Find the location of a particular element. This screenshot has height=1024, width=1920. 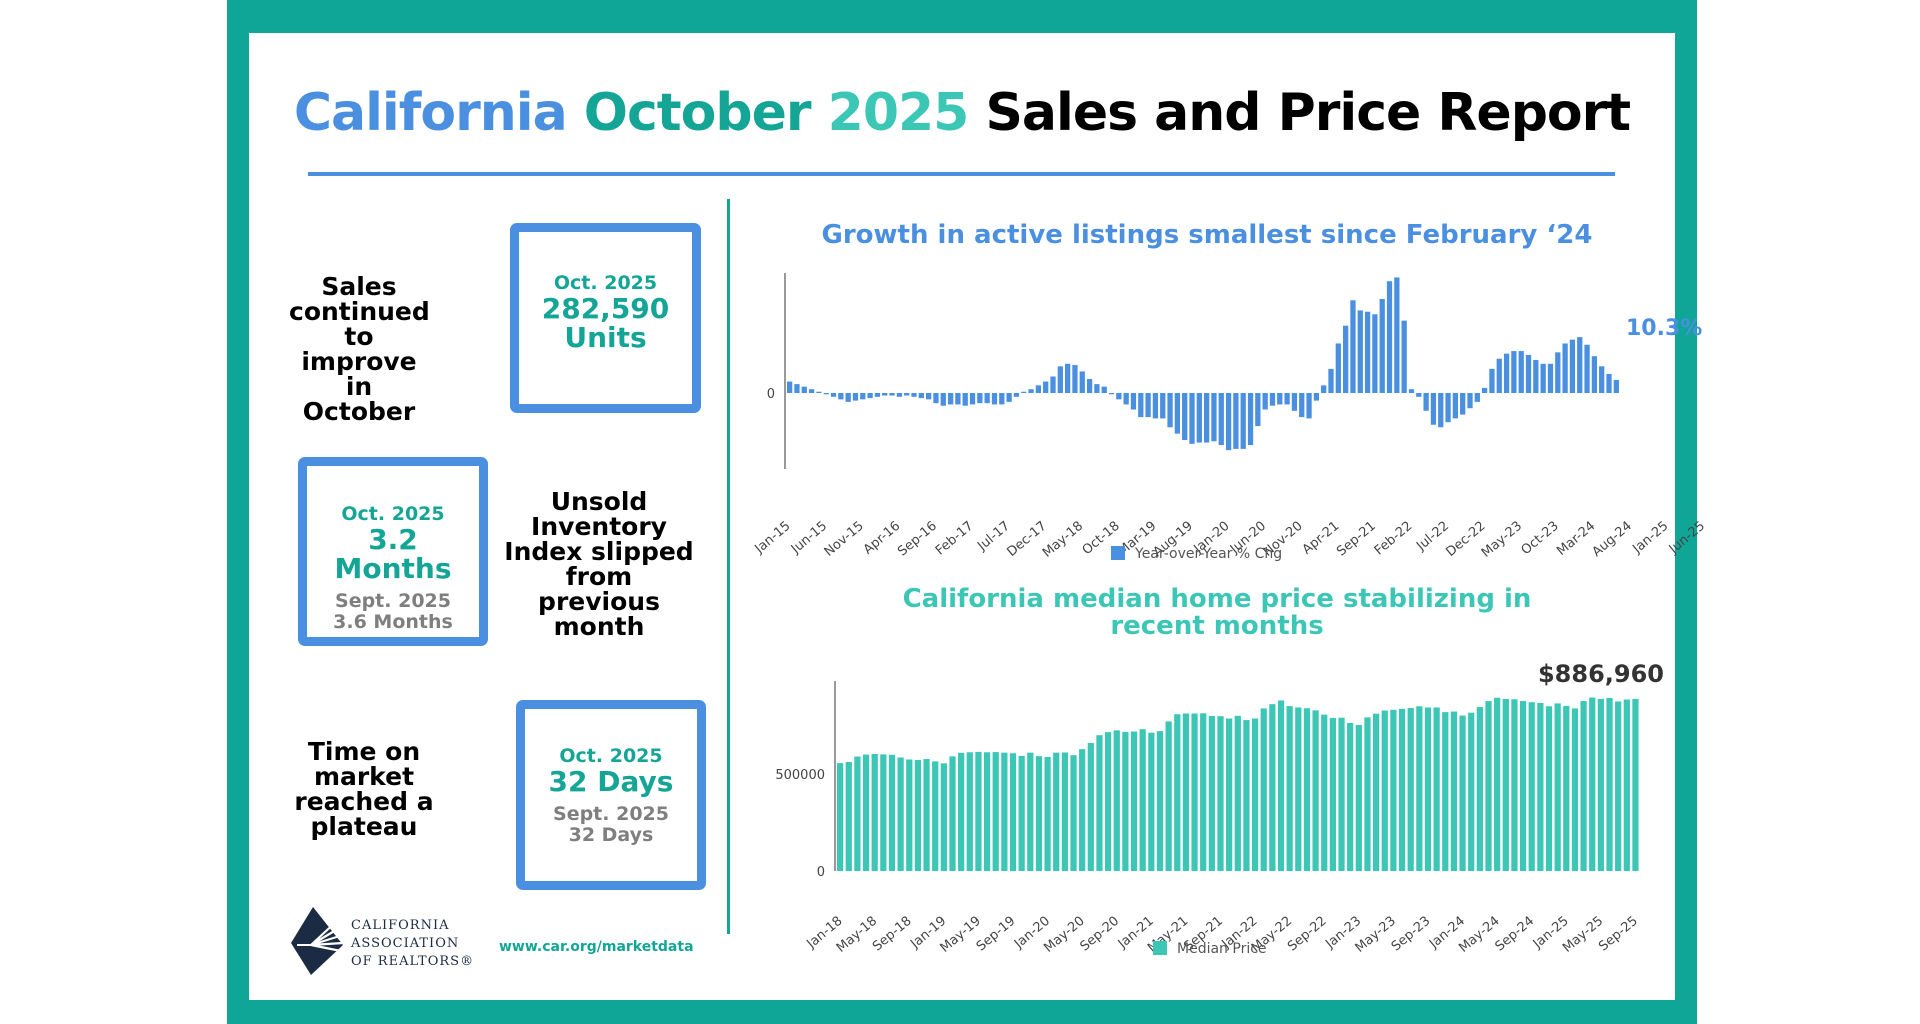

legend-swatch is located at coordinates (1118, 553).